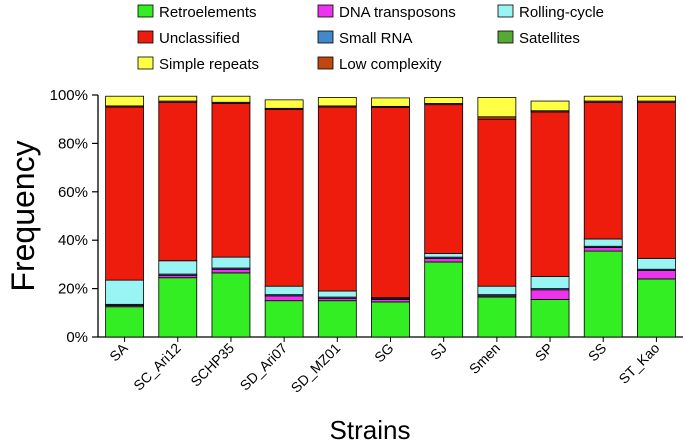 This screenshot has height=444, width=685. I want to click on y-tick-label: 100%, so click(69, 95).